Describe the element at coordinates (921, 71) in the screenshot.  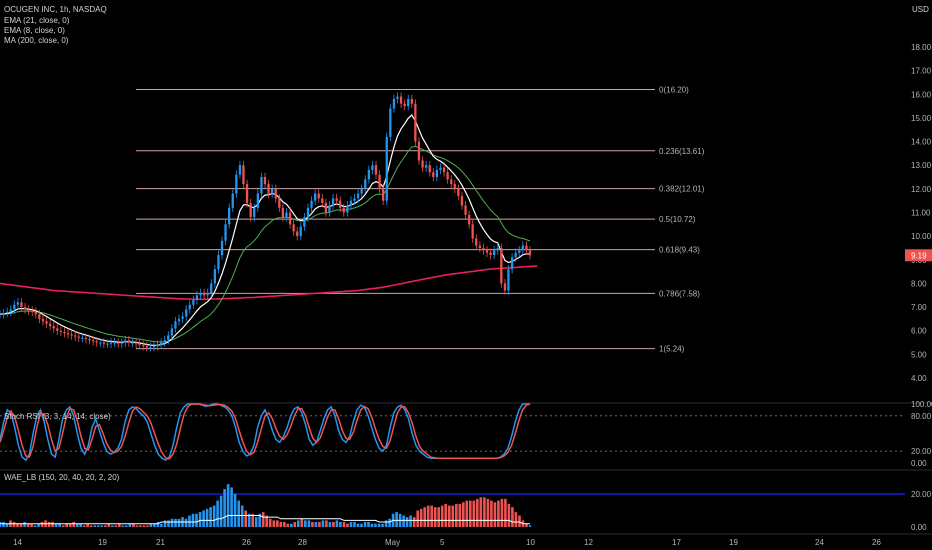
I see `price-tick-label: 17.00` at that location.